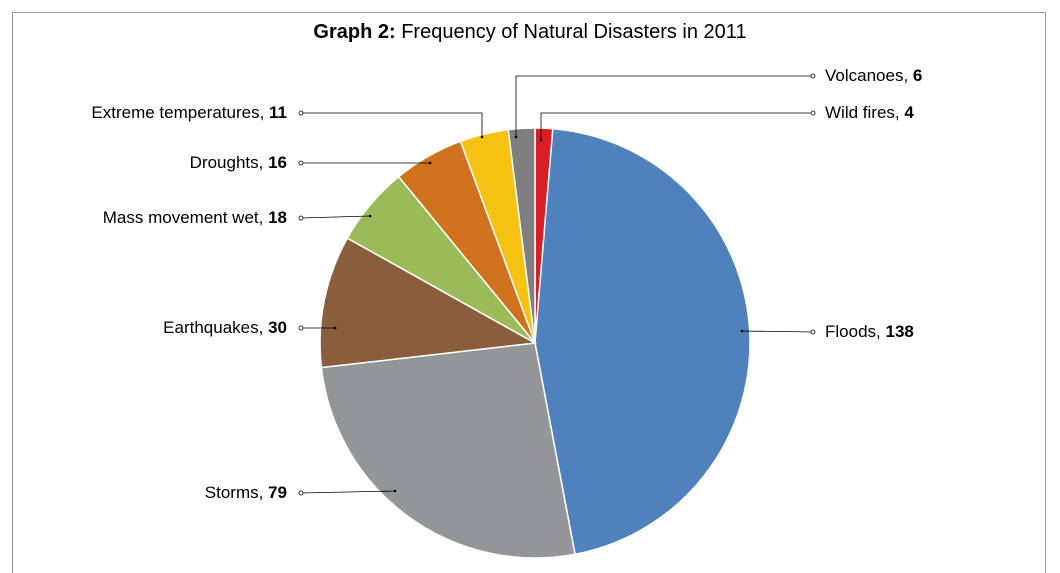 The width and height of the screenshot is (1060, 573). Describe the element at coordinates (813, 76) in the screenshot. I see `leader-end-volcanoes` at that location.